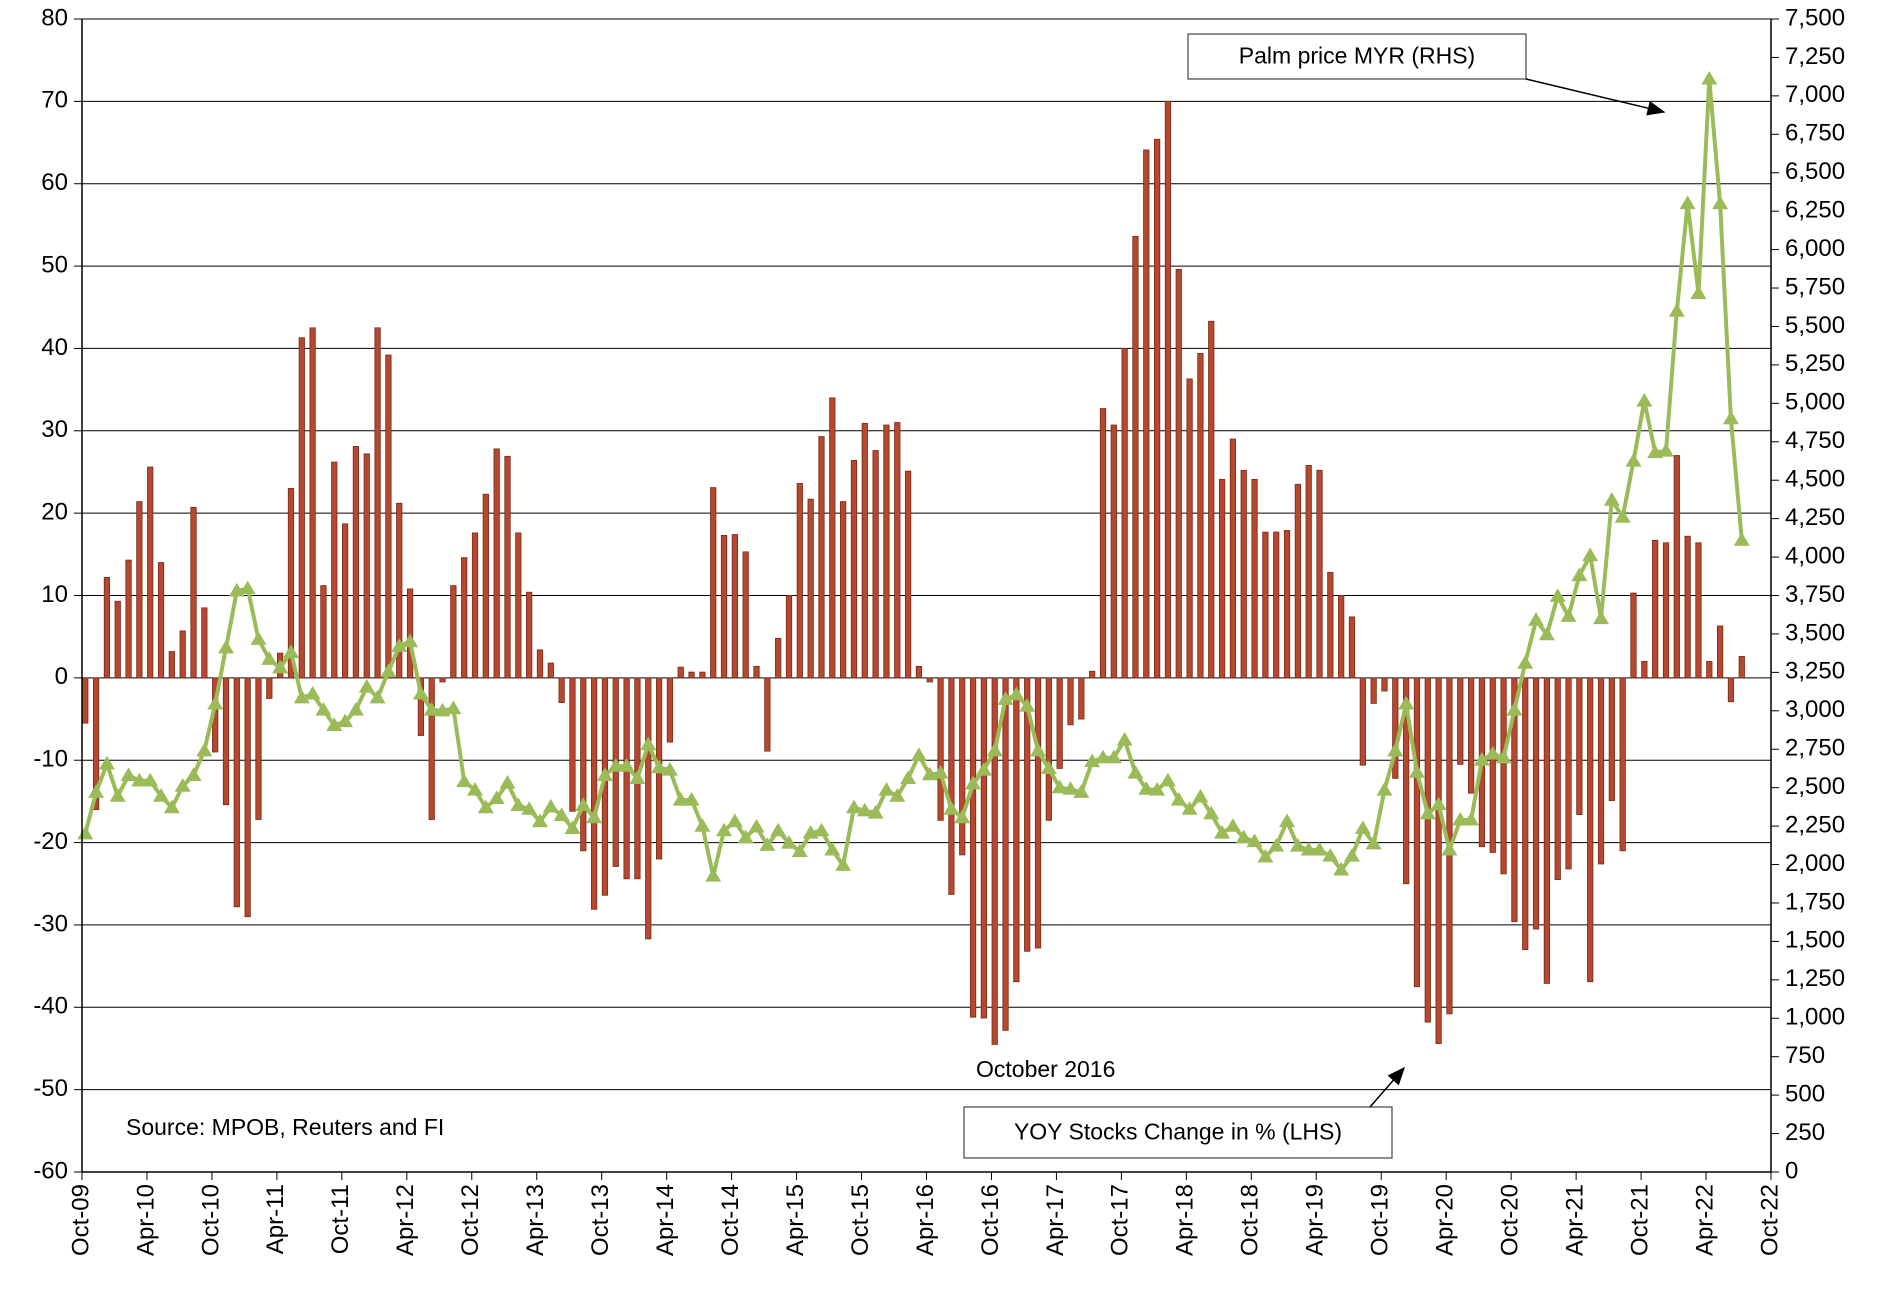 This screenshot has height=1293, width=1892. Describe the element at coordinates (1815, 363) in the screenshot. I see `y2-tick-label: 5,250` at that location.